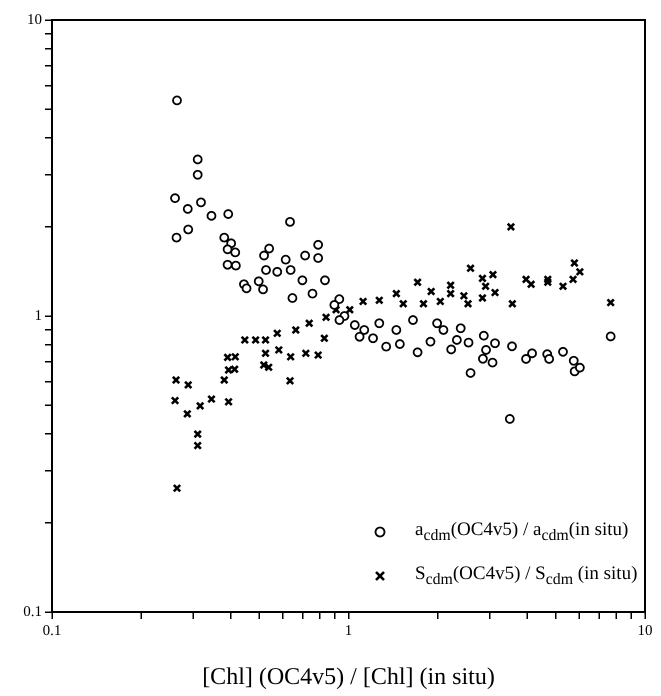 This screenshot has width=661, height=696. What do you see at coordinates (348, 630) in the screenshot?
I see `x-tick-label: 1` at bounding box center [348, 630].